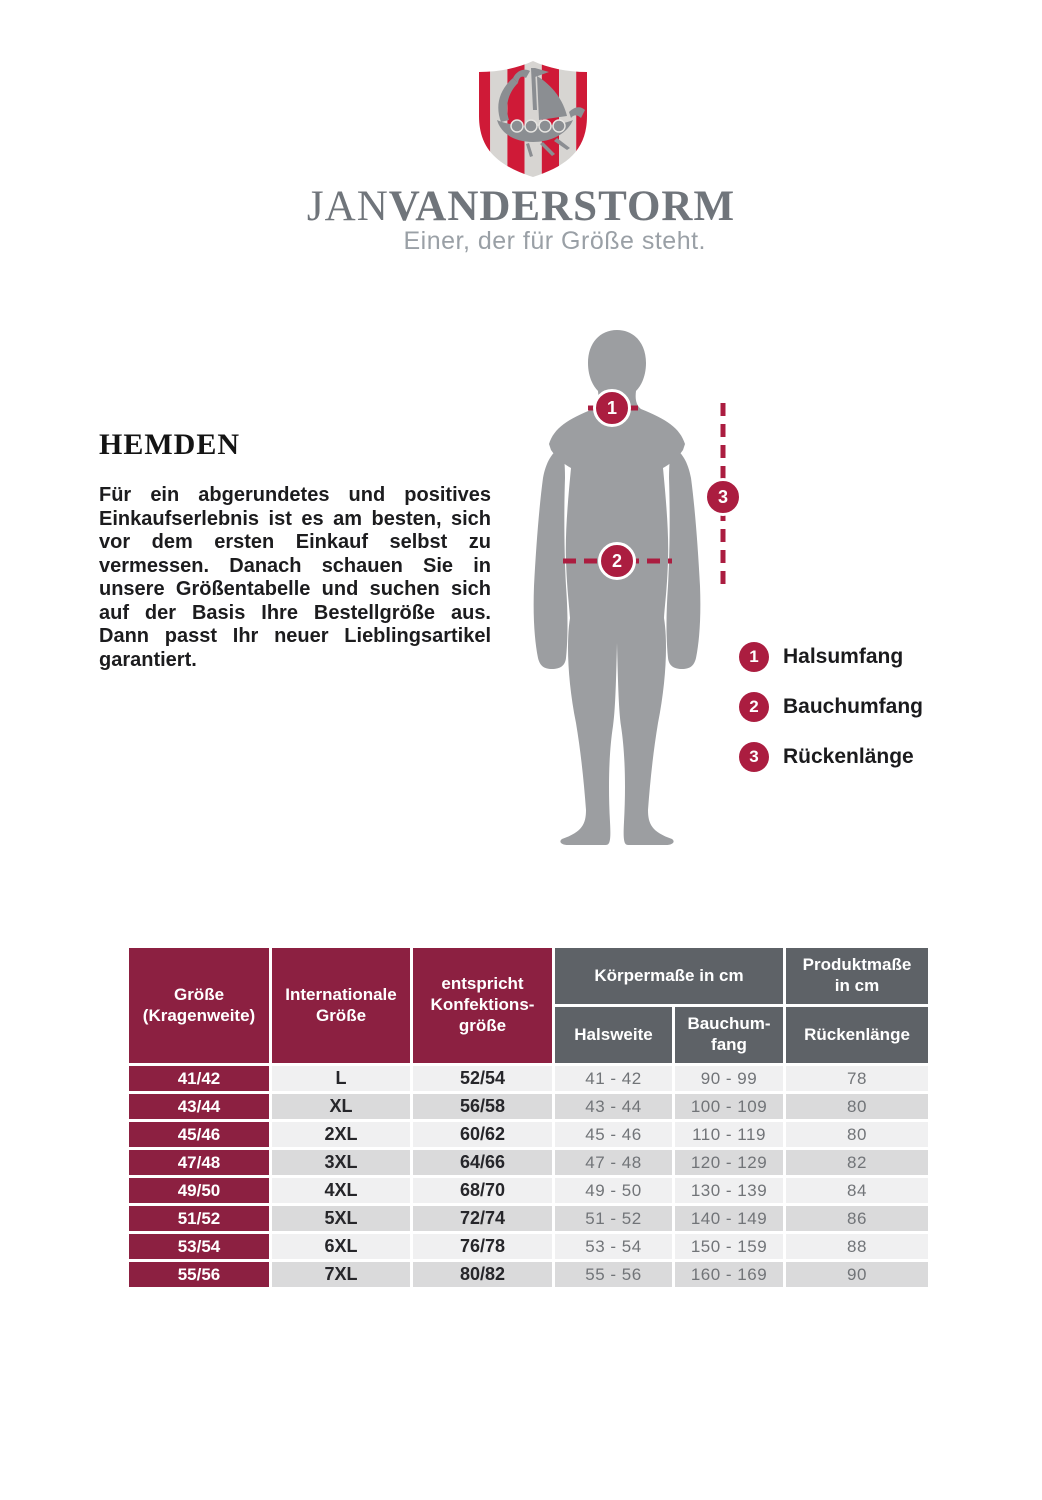 The image size is (1042, 1500). What do you see at coordinates (857, 1190) in the screenshot?
I see `table-cell: 84` at bounding box center [857, 1190].